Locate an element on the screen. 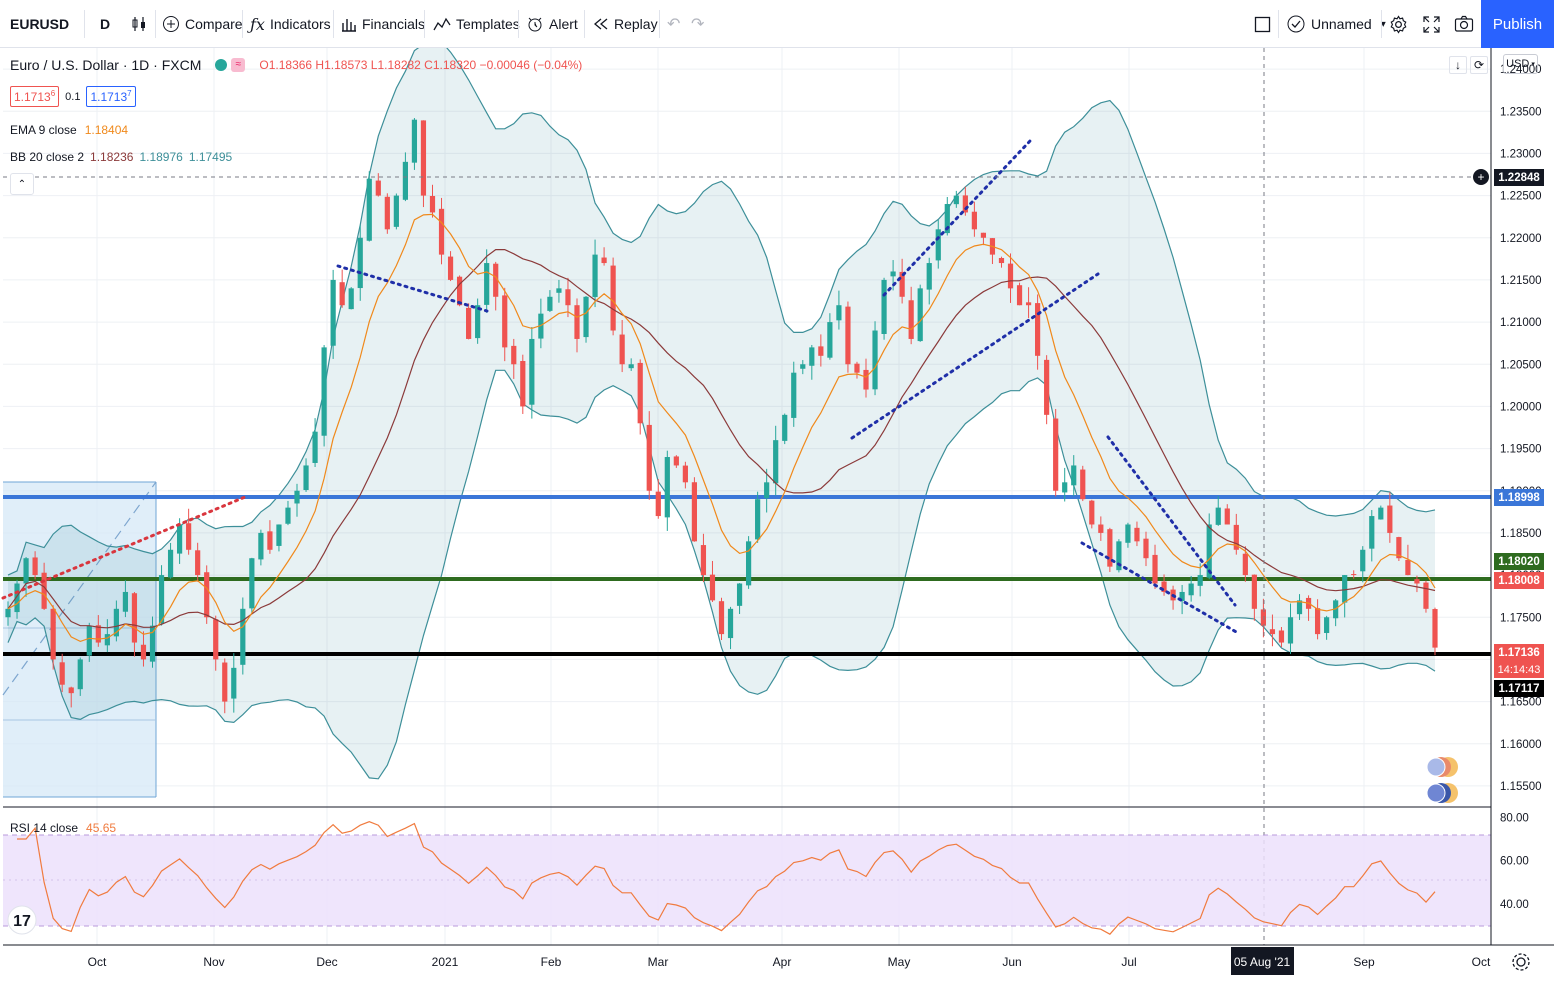 The height and width of the screenshot is (984, 1554). compare-label: Compare is located at coordinates (214, 24).